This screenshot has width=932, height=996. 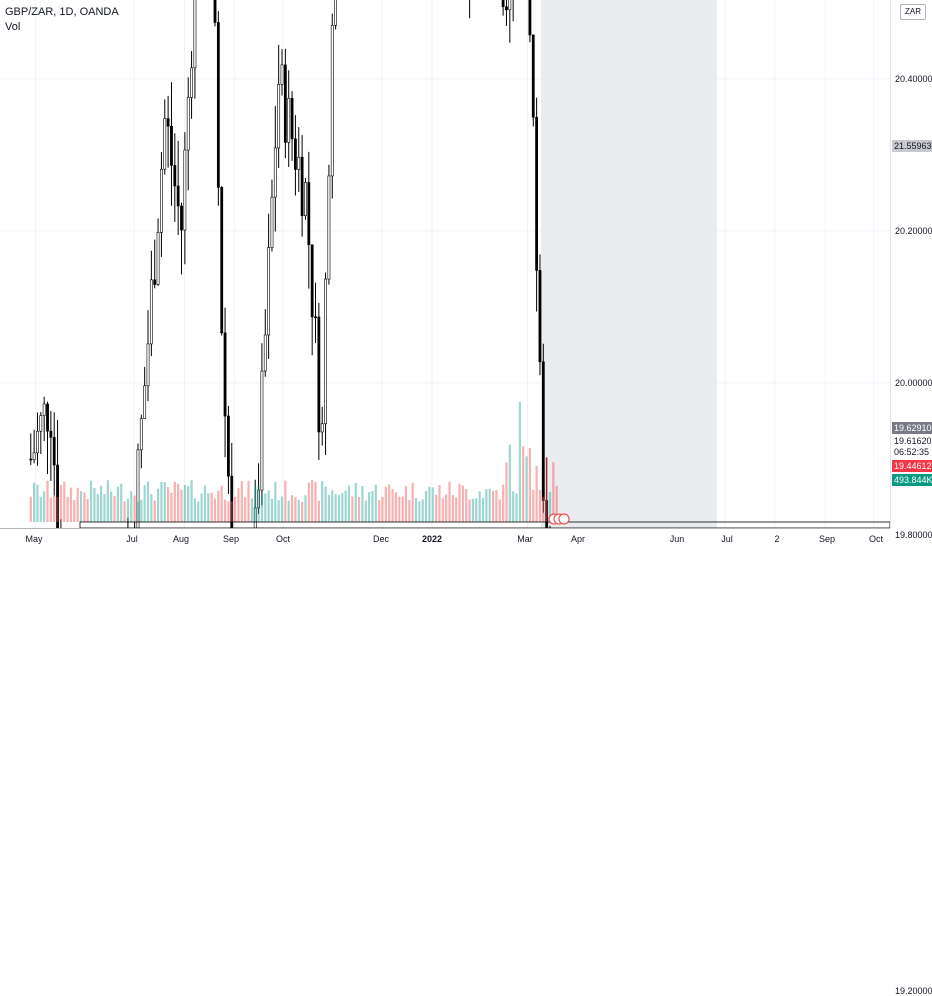 I want to click on volume-tag: 493.844K, so click(x=912, y=480).